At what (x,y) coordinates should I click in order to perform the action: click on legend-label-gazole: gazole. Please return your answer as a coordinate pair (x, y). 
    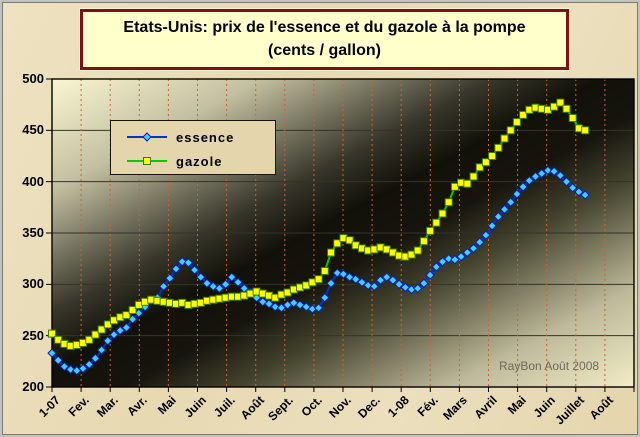
    Looking at the image, I should click on (199, 161).